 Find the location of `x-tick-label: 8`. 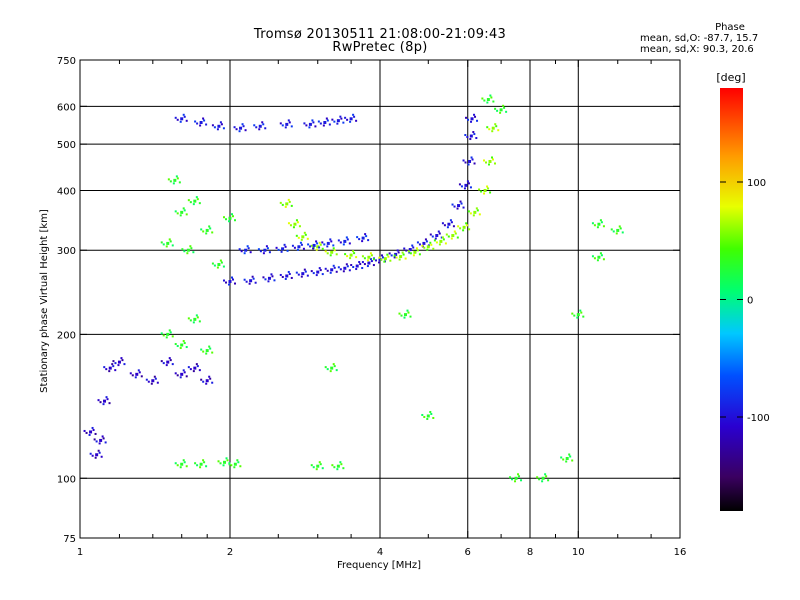

x-tick-label: 8 is located at coordinates (530, 552).